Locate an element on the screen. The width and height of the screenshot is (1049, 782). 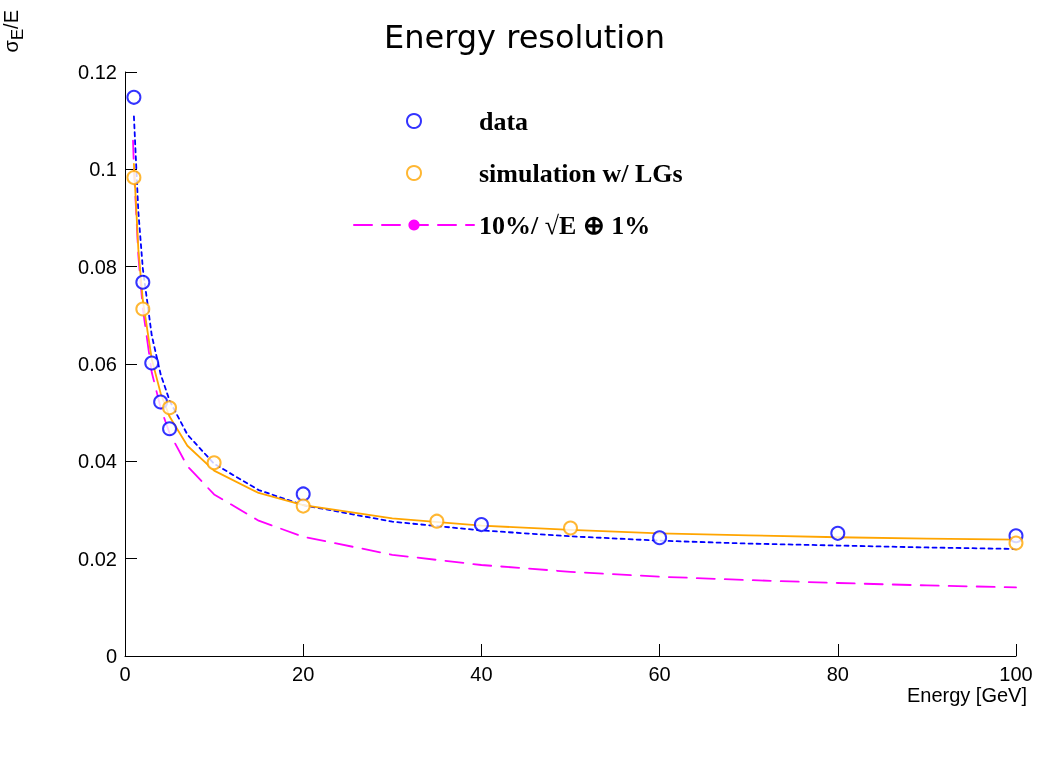
chart-title: Energy resolution is located at coordinates (524, 37).